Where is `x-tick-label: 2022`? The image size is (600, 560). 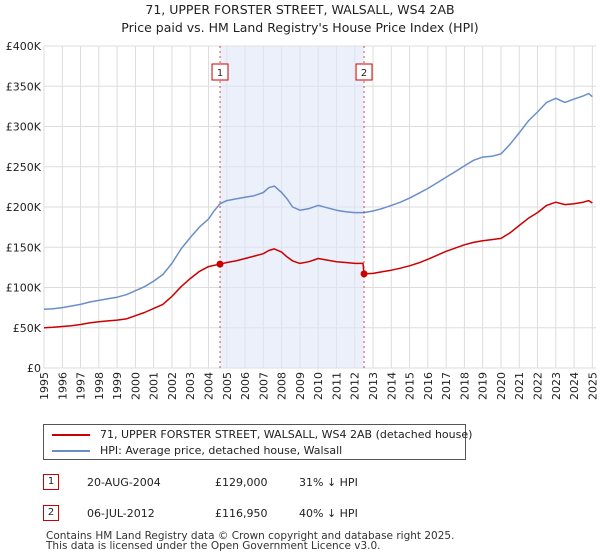
x-tick-label: 2022 is located at coordinates (538, 386).